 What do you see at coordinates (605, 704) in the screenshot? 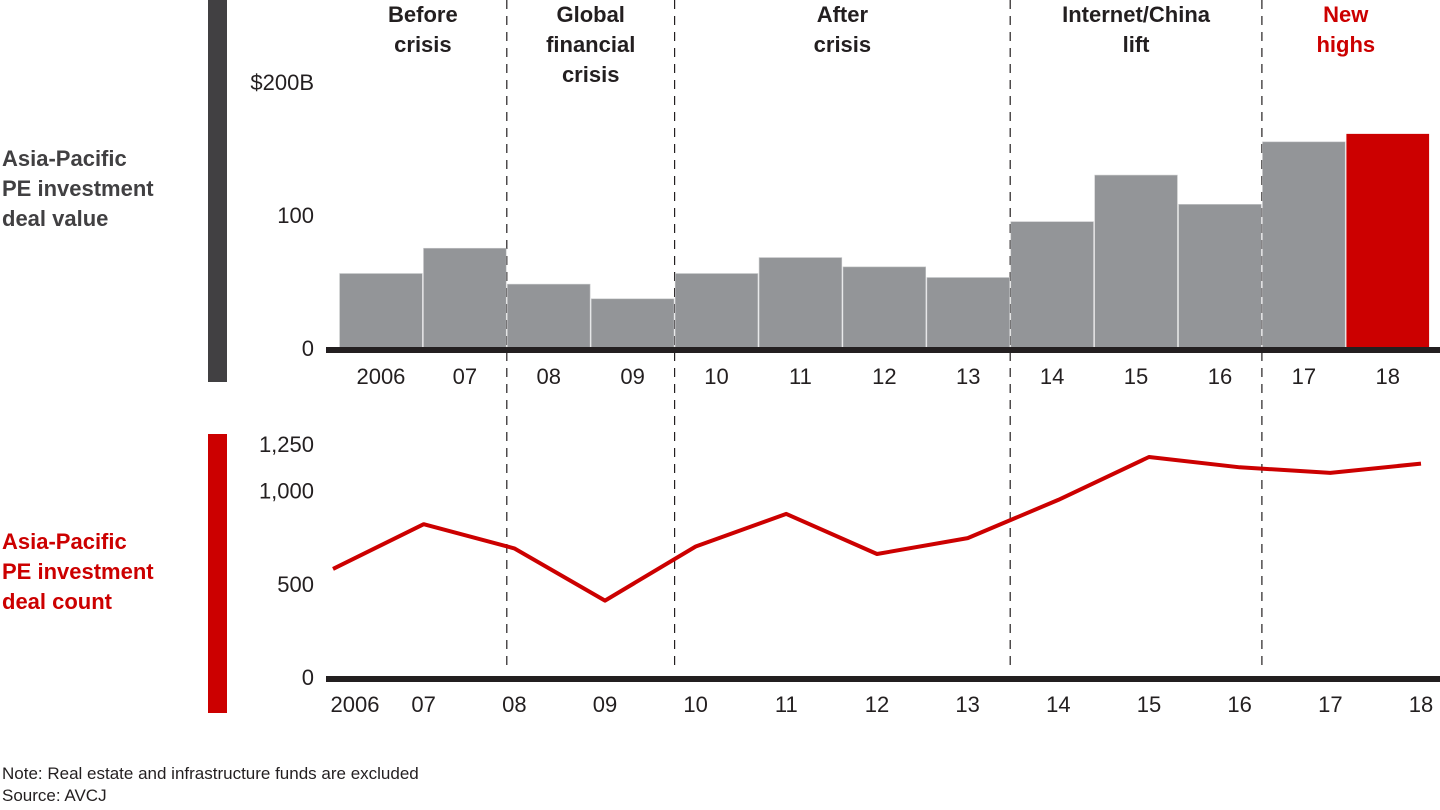
I see `line-x-tick-label: 09` at bounding box center [605, 704].